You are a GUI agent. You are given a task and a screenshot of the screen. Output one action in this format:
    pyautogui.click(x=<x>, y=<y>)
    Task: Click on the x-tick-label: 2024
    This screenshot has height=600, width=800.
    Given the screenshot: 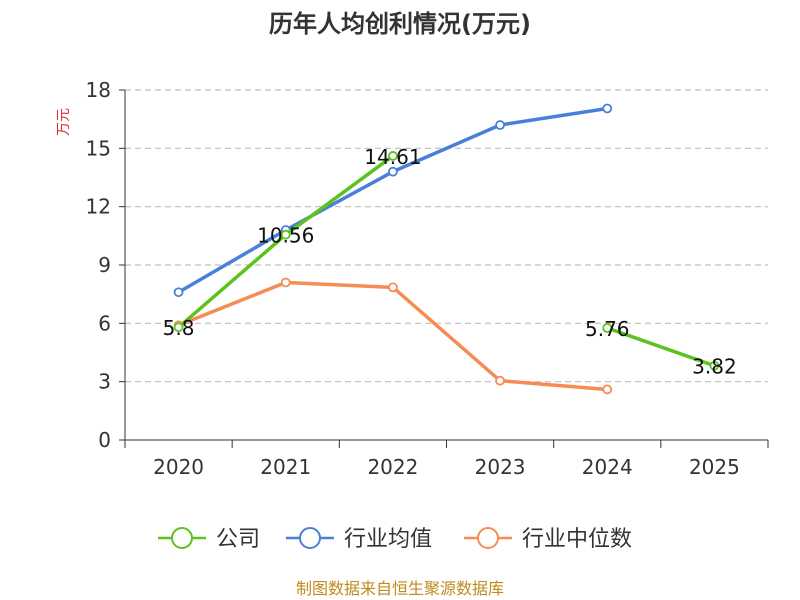 What is the action you would take?
    pyautogui.click(x=607, y=467)
    